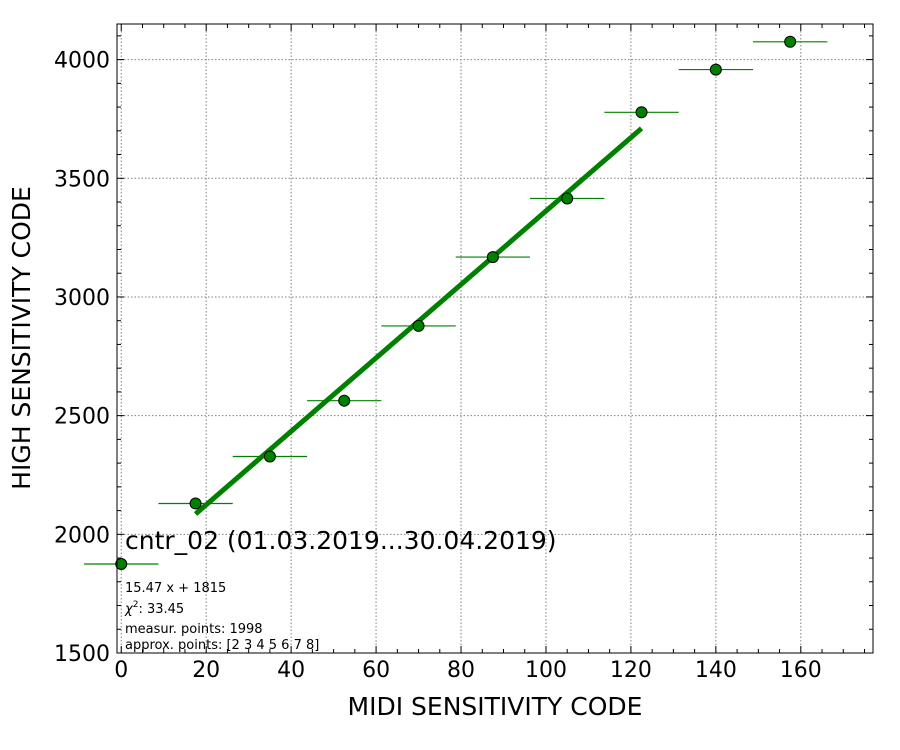 This screenshot has height=750, width=900. Describe the element at coordinates (175, 588) in the screenshot. I see `fit-equation: 15.47 x + 1815` at that location.